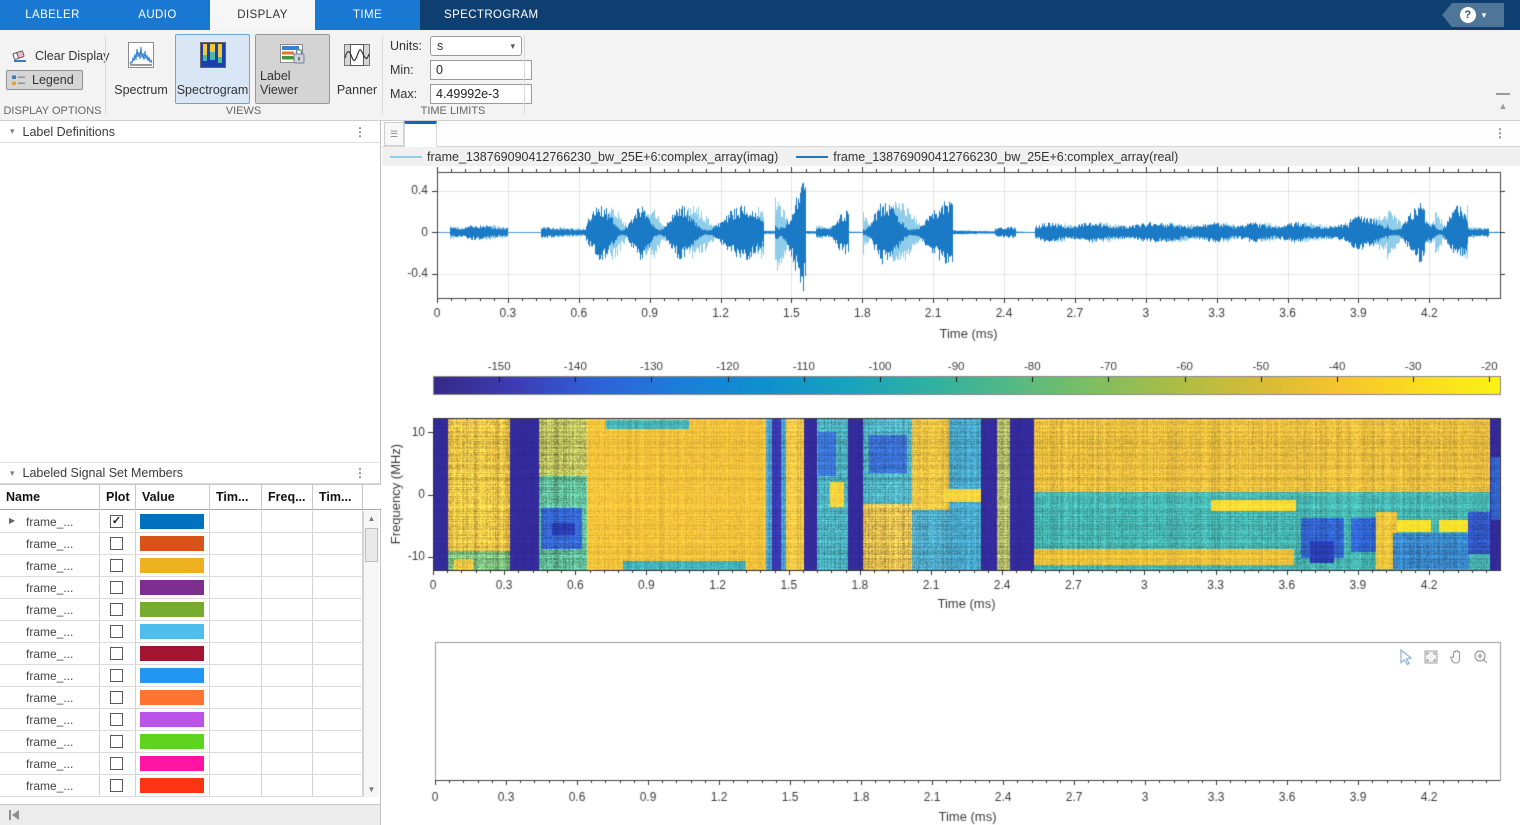 This screenshot has height=825, width=1520. What do you see at coordinates (371, 518) in the screenshot?
I see `scroll-up-icon: ▲` at bounding box center [371, 518].